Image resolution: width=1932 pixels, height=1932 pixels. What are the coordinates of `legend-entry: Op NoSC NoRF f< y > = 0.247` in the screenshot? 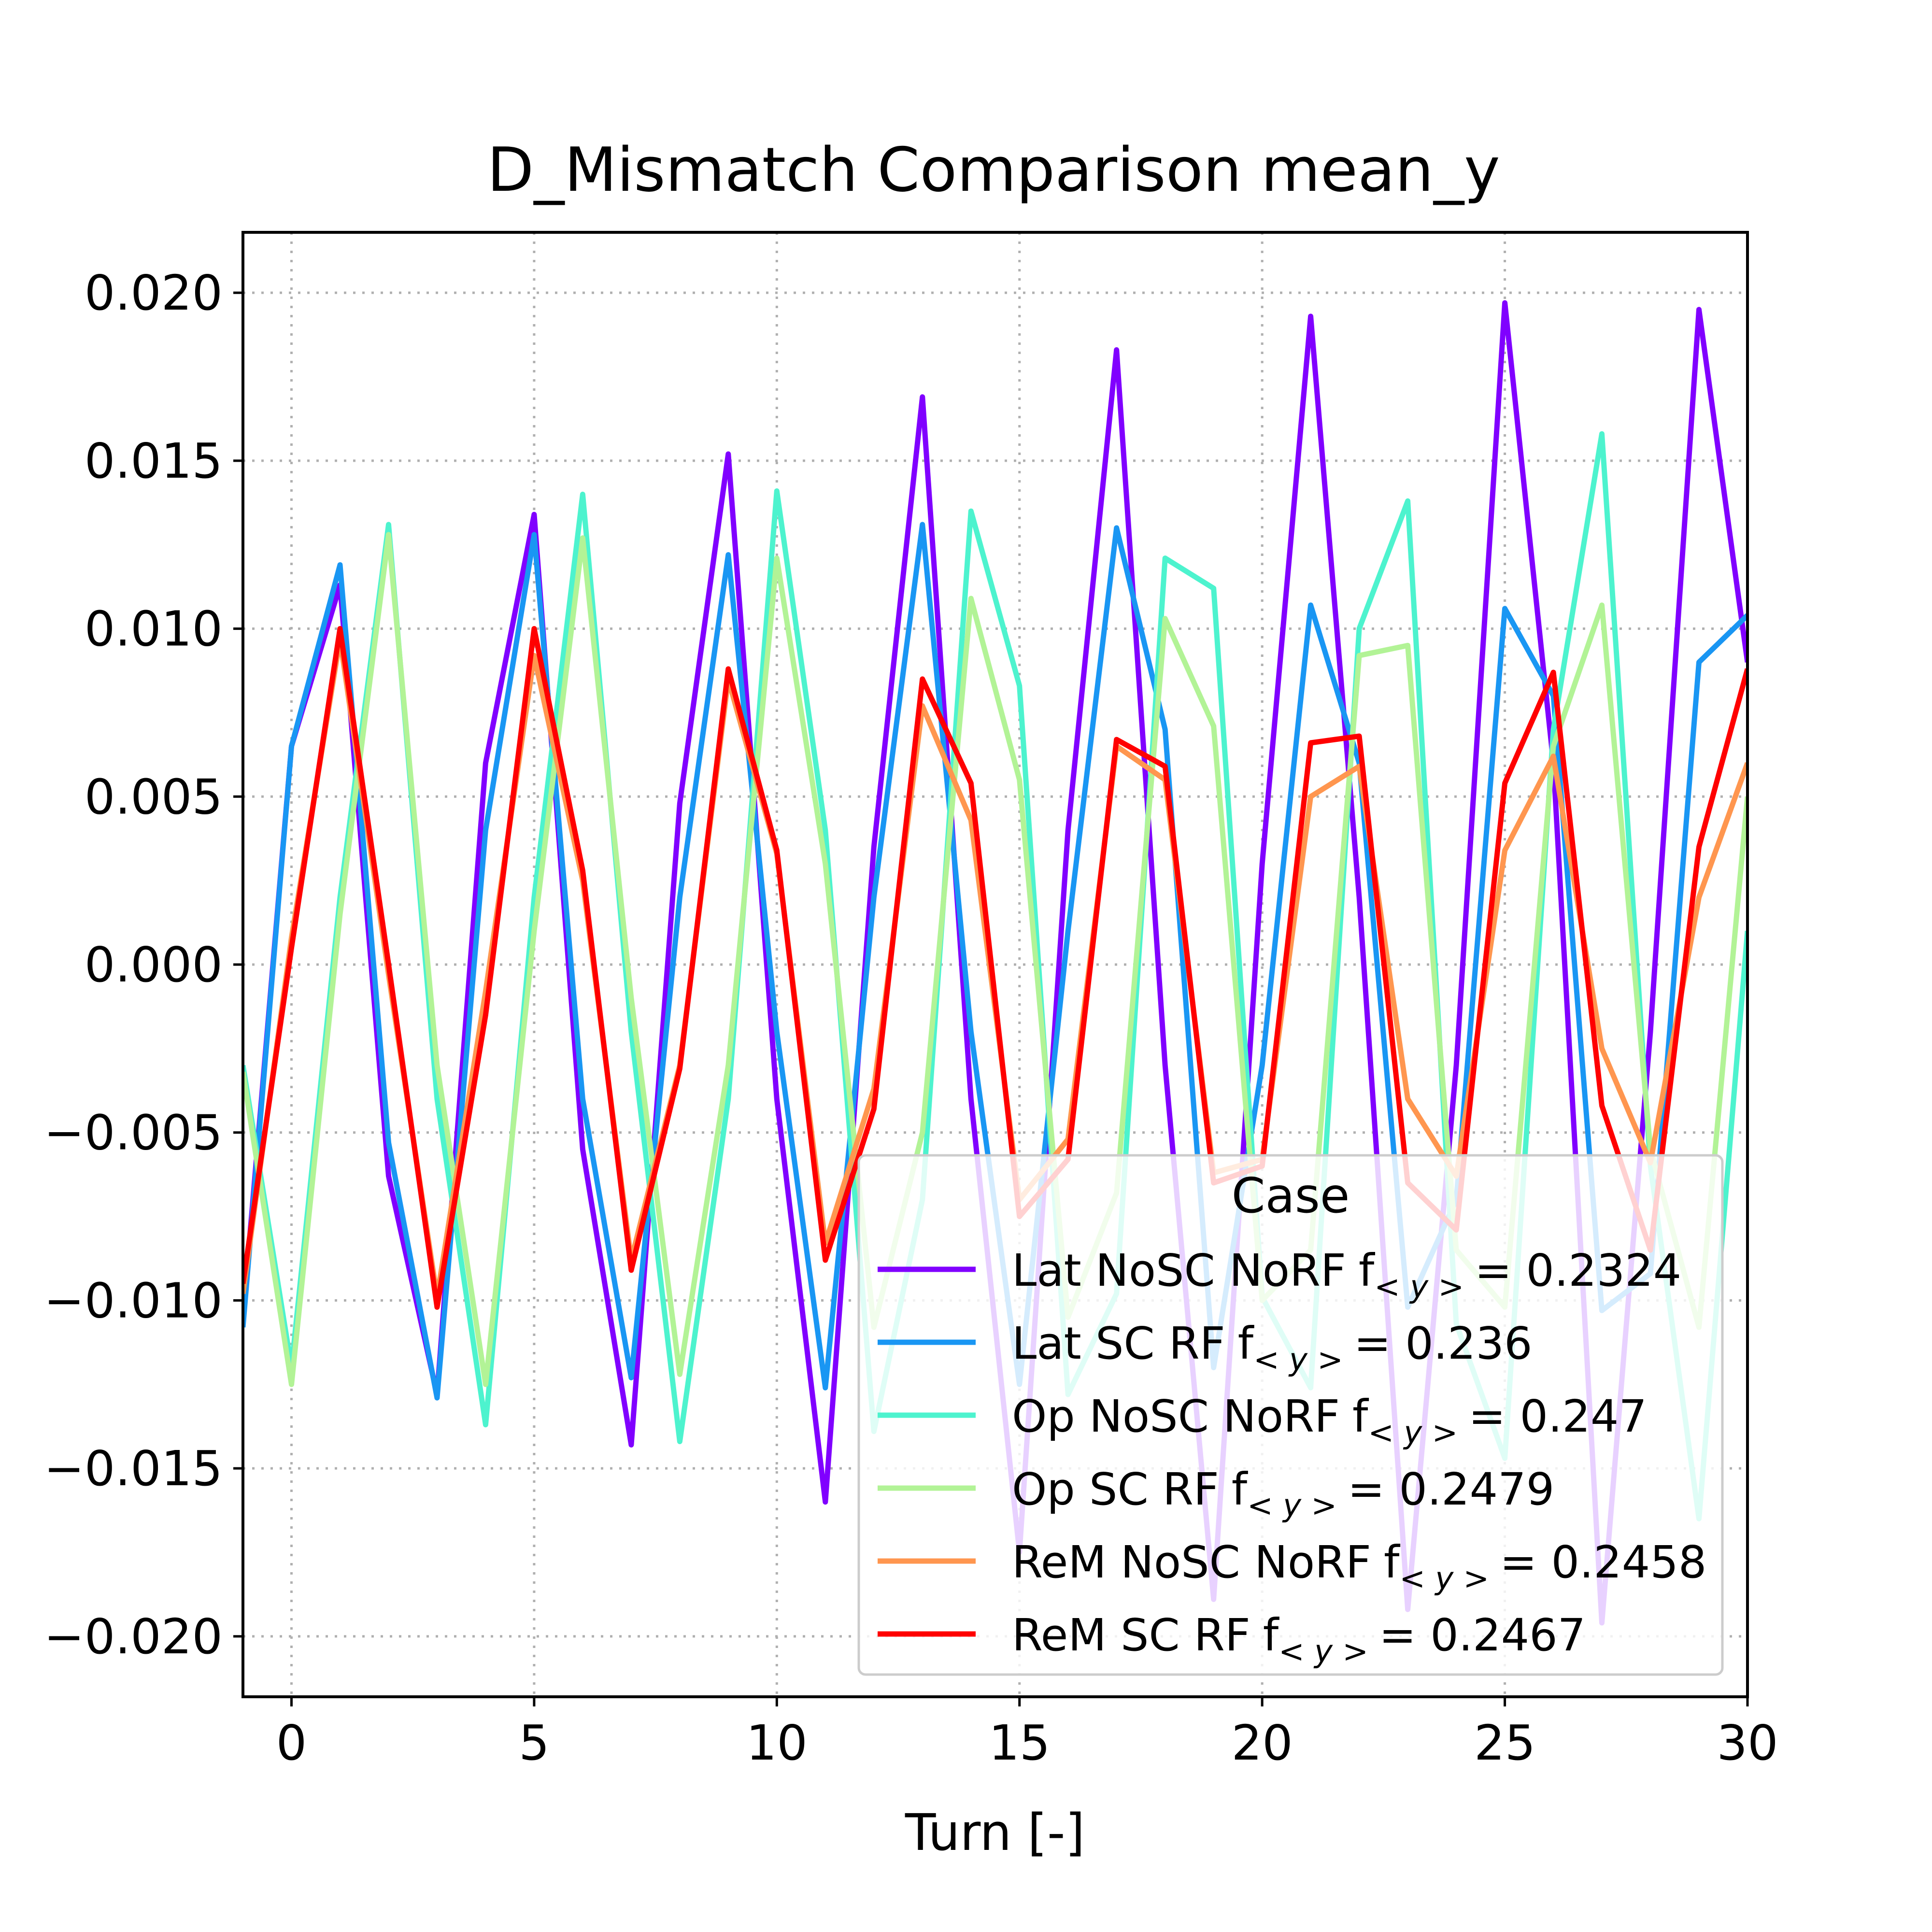 It's located at (1329, 1421).